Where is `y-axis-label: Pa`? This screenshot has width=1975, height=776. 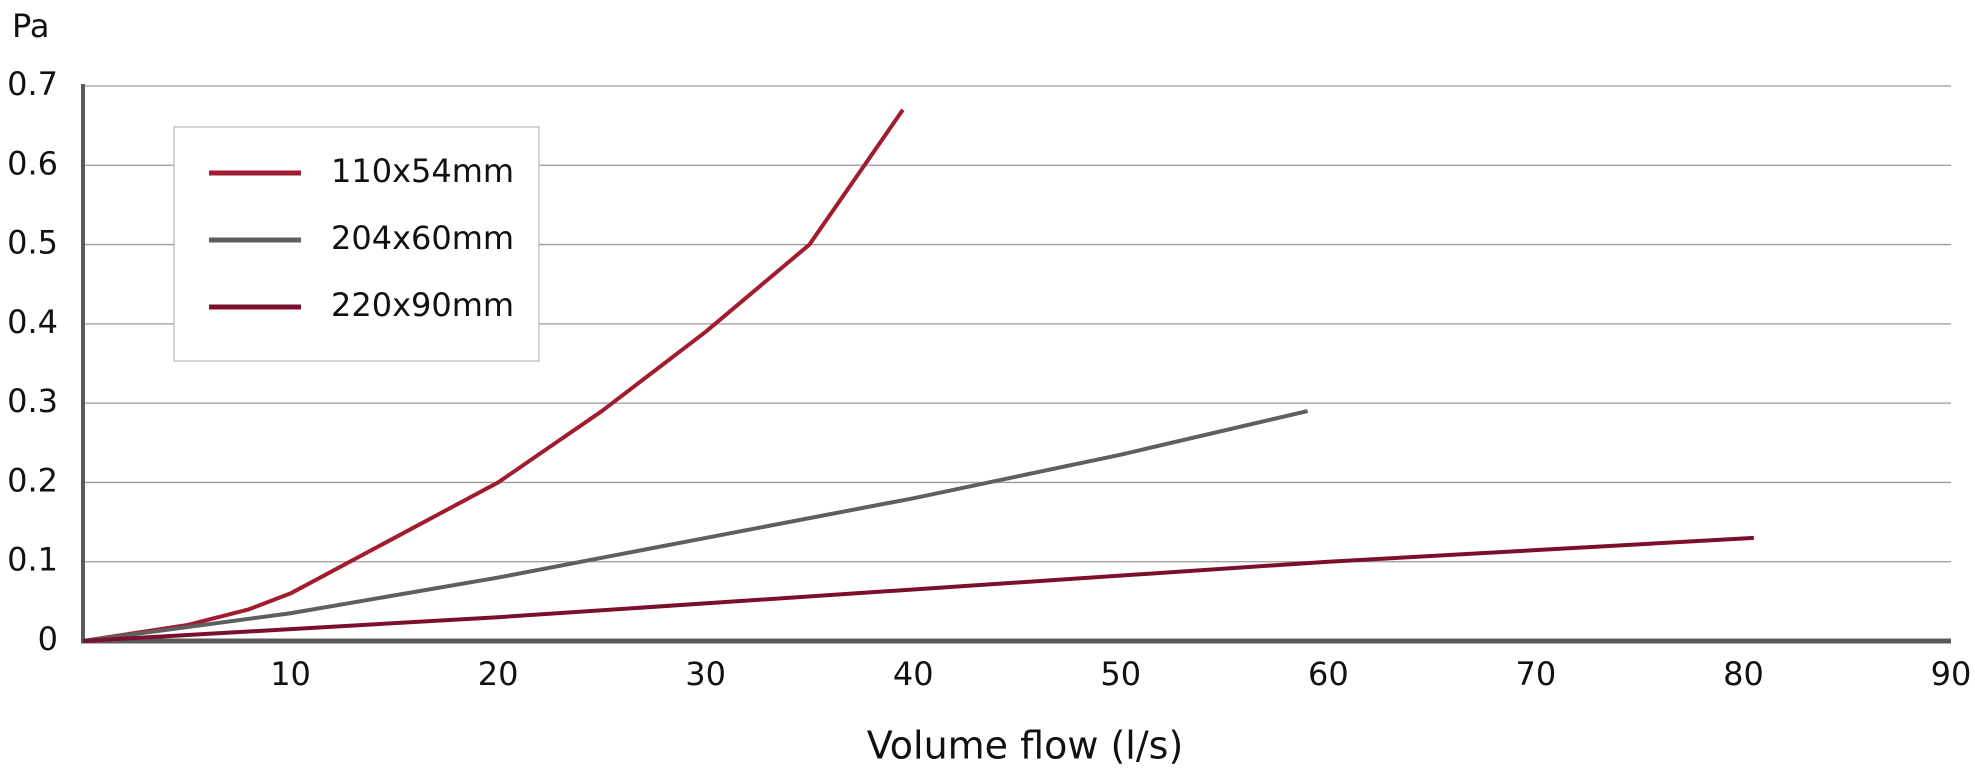 y-axis-label: Pa is located at coordinates (30, 26).